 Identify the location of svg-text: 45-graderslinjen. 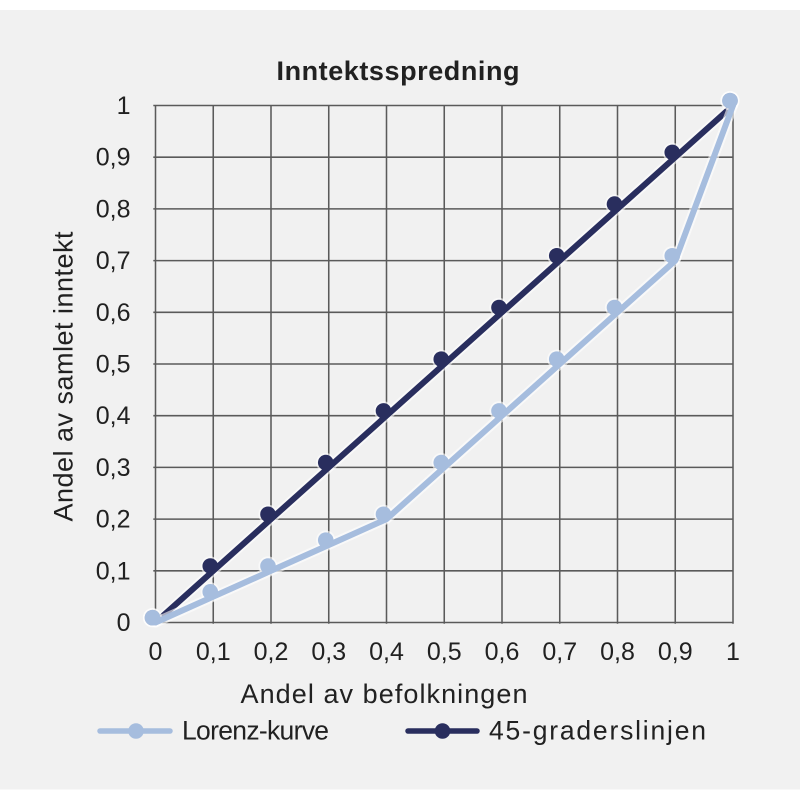
(597, 731).